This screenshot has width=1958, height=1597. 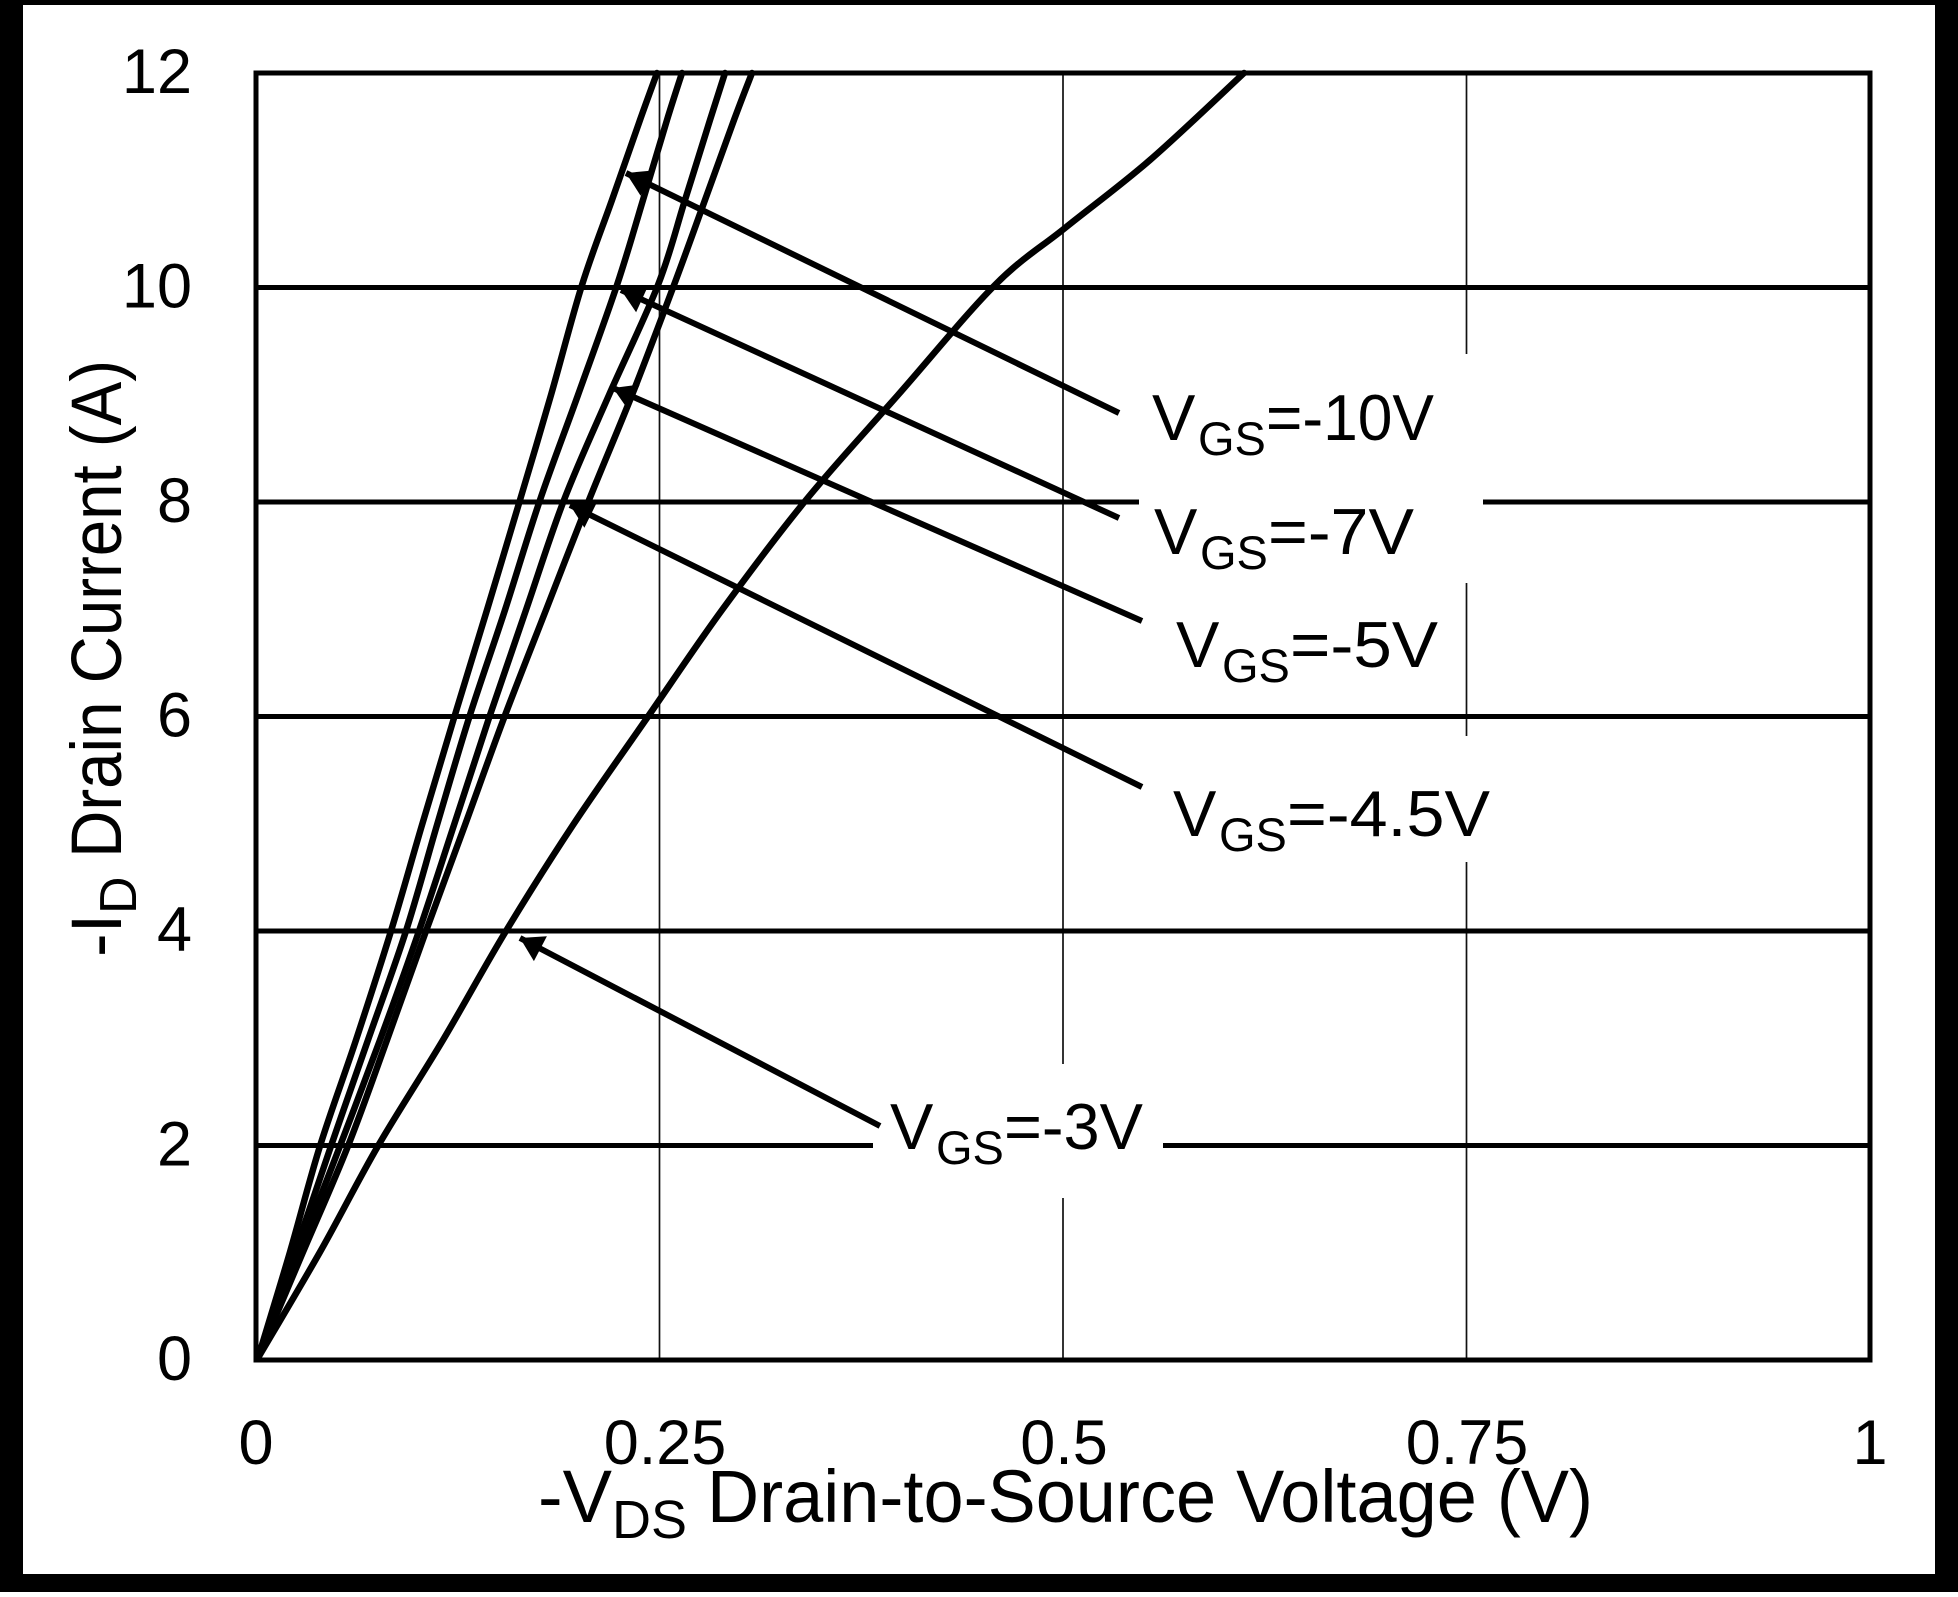 What do you see at coordinates (174, 930) in the screenshot?
I see `svg-text: 4` at bounding box center [174, 930].